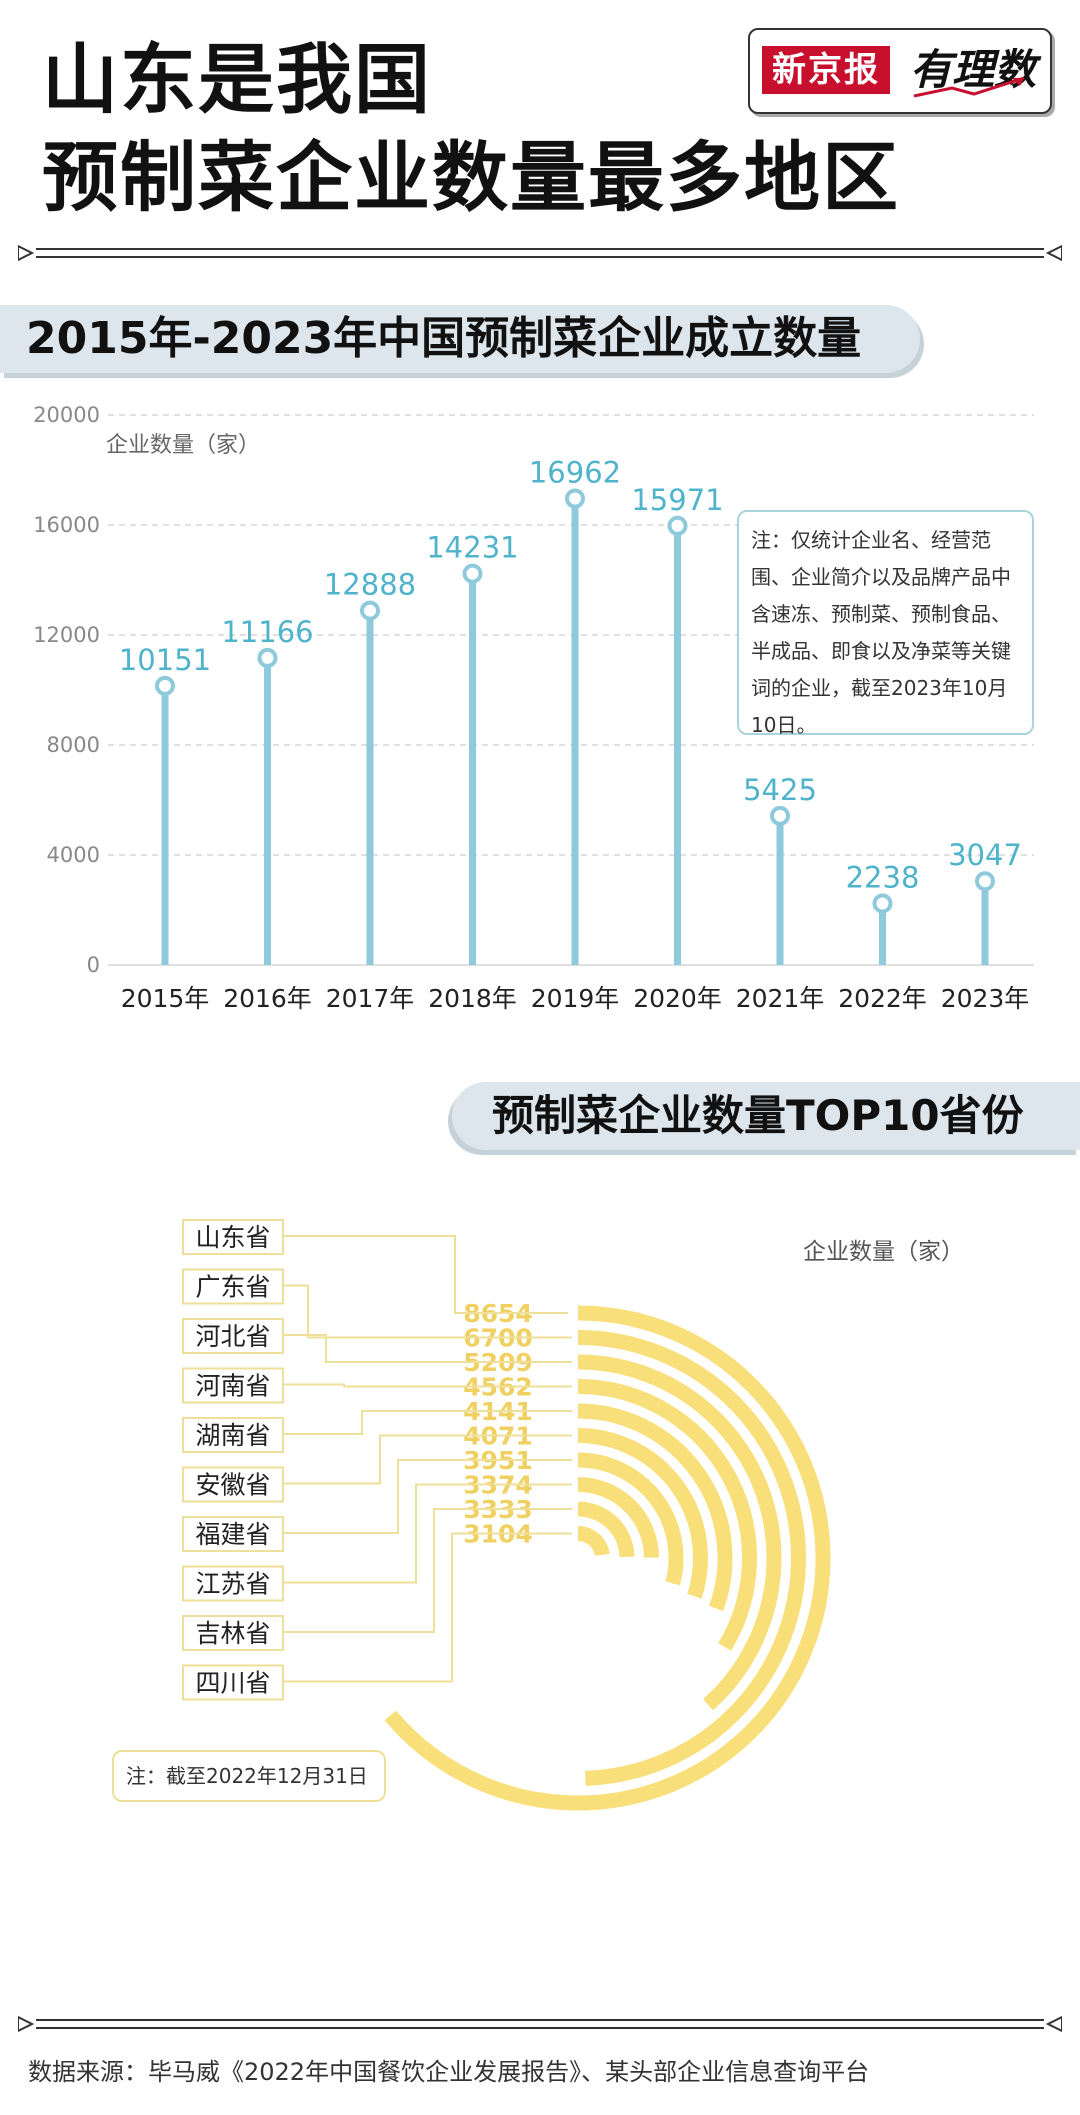 The height and width of the screenshot is (2115, 1080). Describe the element at coordinates (165, 660) in the screenshot. I see `data-label: 10151` at that location.